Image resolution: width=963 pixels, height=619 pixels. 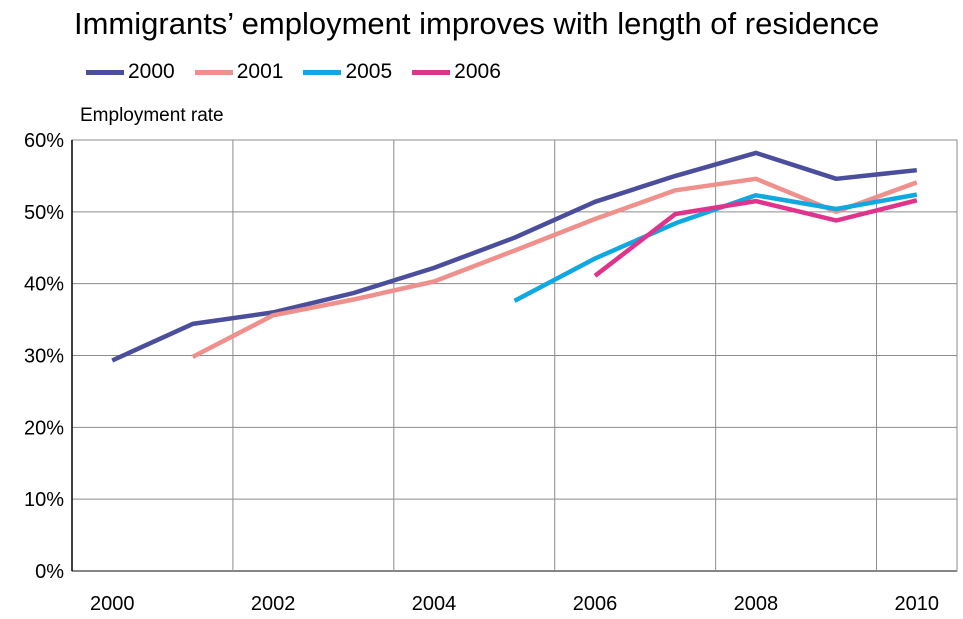 What do you see at coordinates (369, 71) in the screenshot?
I see `legend-label: 2005` at bounding box center [369, 71].